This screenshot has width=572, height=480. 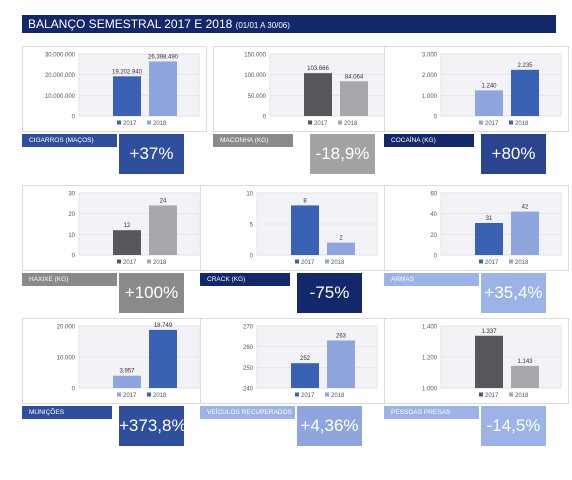 What do you see at coordinates (151, 293) in the screenshot?
I see `change-badge: +100%` at bounding box center [151, 293].